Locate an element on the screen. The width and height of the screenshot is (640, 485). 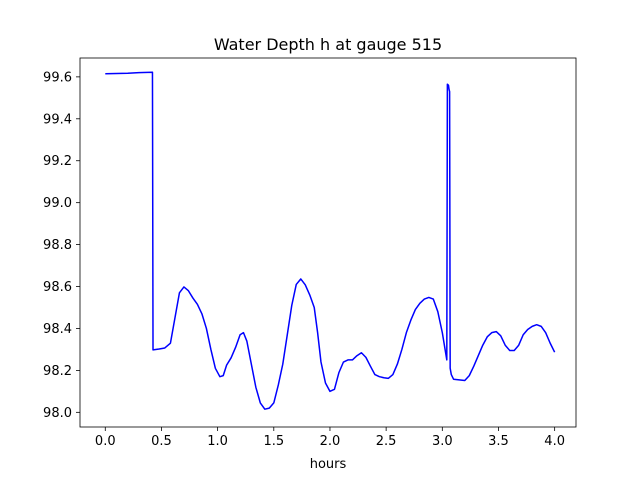
x-tick-label: 1.5 is located at coordinates (273, 441).